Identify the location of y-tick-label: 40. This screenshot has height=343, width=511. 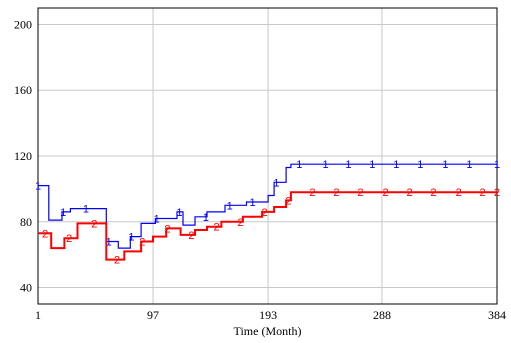
(26, 288).